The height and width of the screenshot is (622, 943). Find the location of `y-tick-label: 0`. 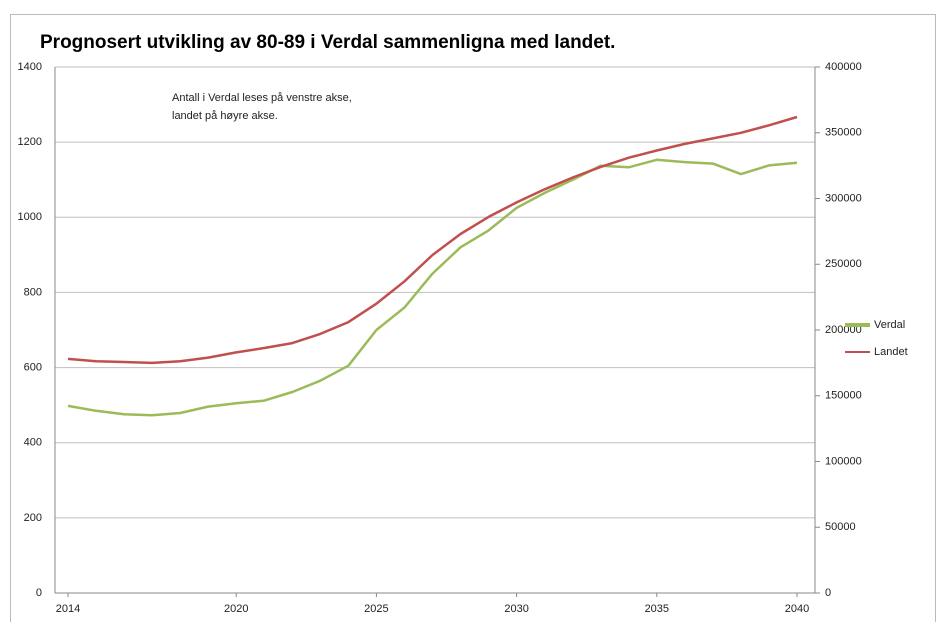

y-tick-label: 0 is located at coordinates (39, 593).